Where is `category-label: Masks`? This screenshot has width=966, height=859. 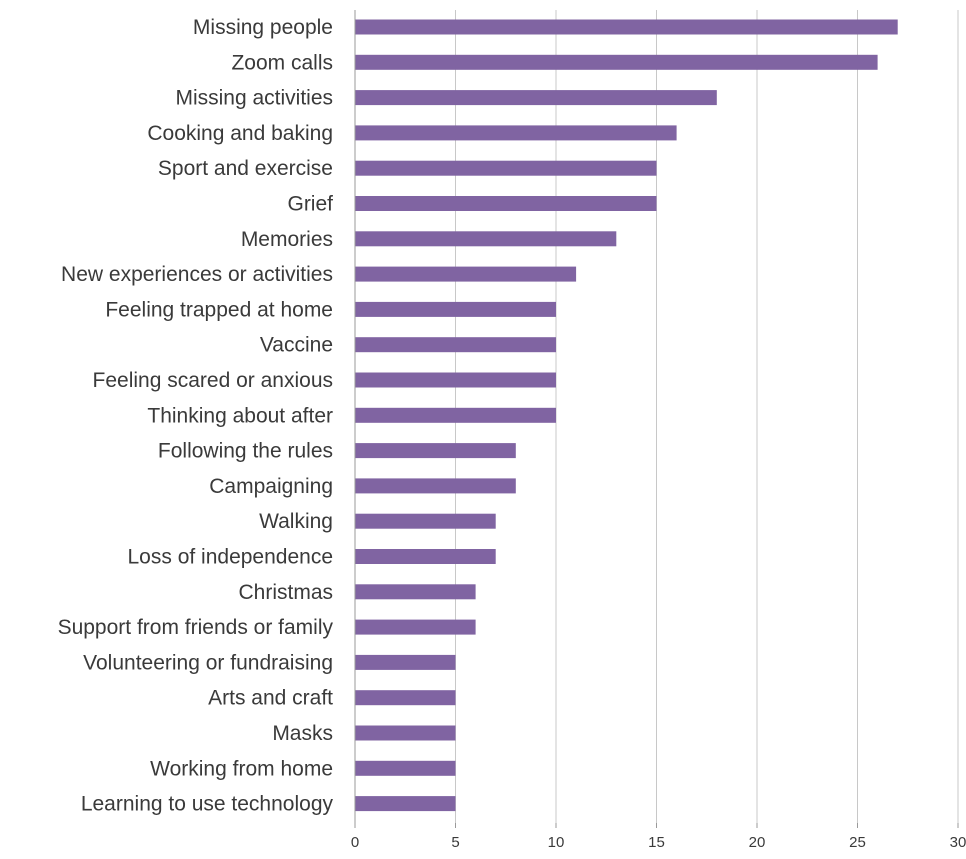 category-label: Masks is located at coordinates (302, 733).